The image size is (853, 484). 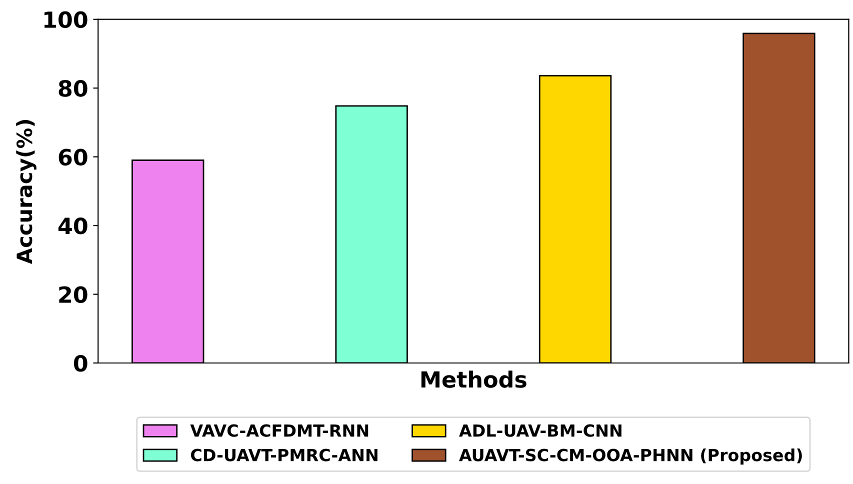 What do you see at coordinates (279, 430) in the screenshot?
I see `legend-label: VAVC-ACFDMT-RNN` at bounding box center [279, 430].